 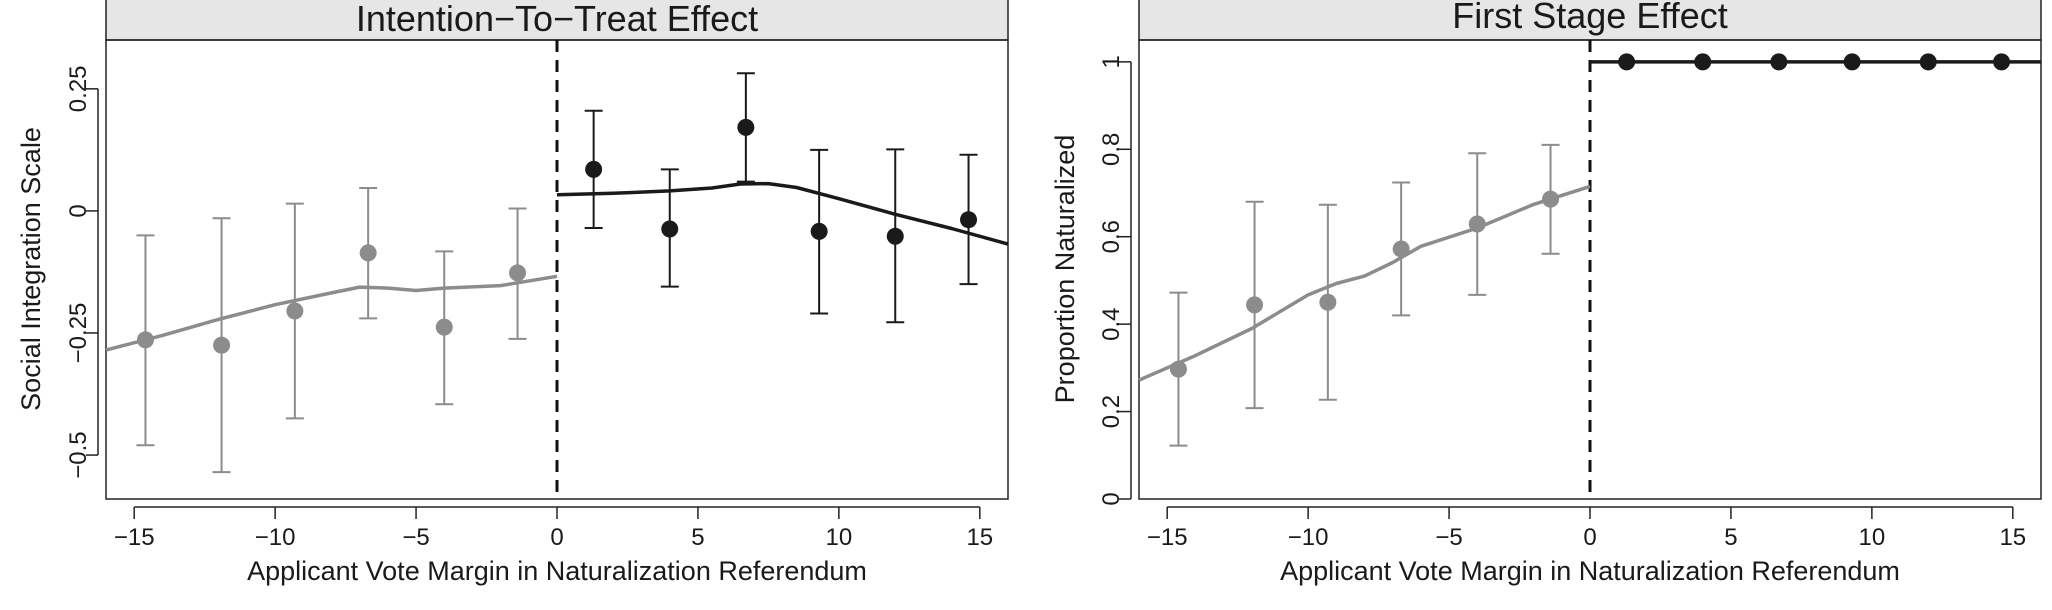 What do you see at coordinates (1111, 61) in the screenshot?
I see `first-stage-y-tick-label: 1` at bounding box center [1111, 61].